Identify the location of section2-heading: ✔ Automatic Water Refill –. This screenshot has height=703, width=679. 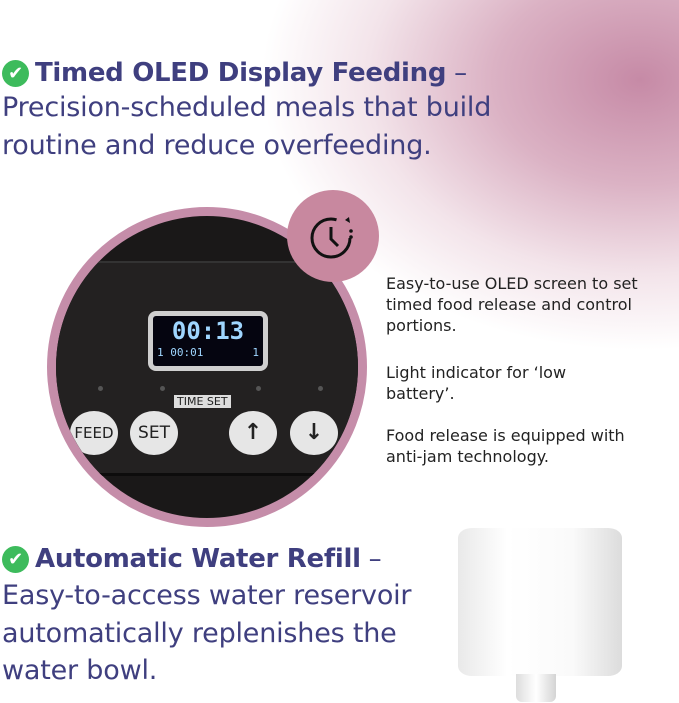
(192, 559).